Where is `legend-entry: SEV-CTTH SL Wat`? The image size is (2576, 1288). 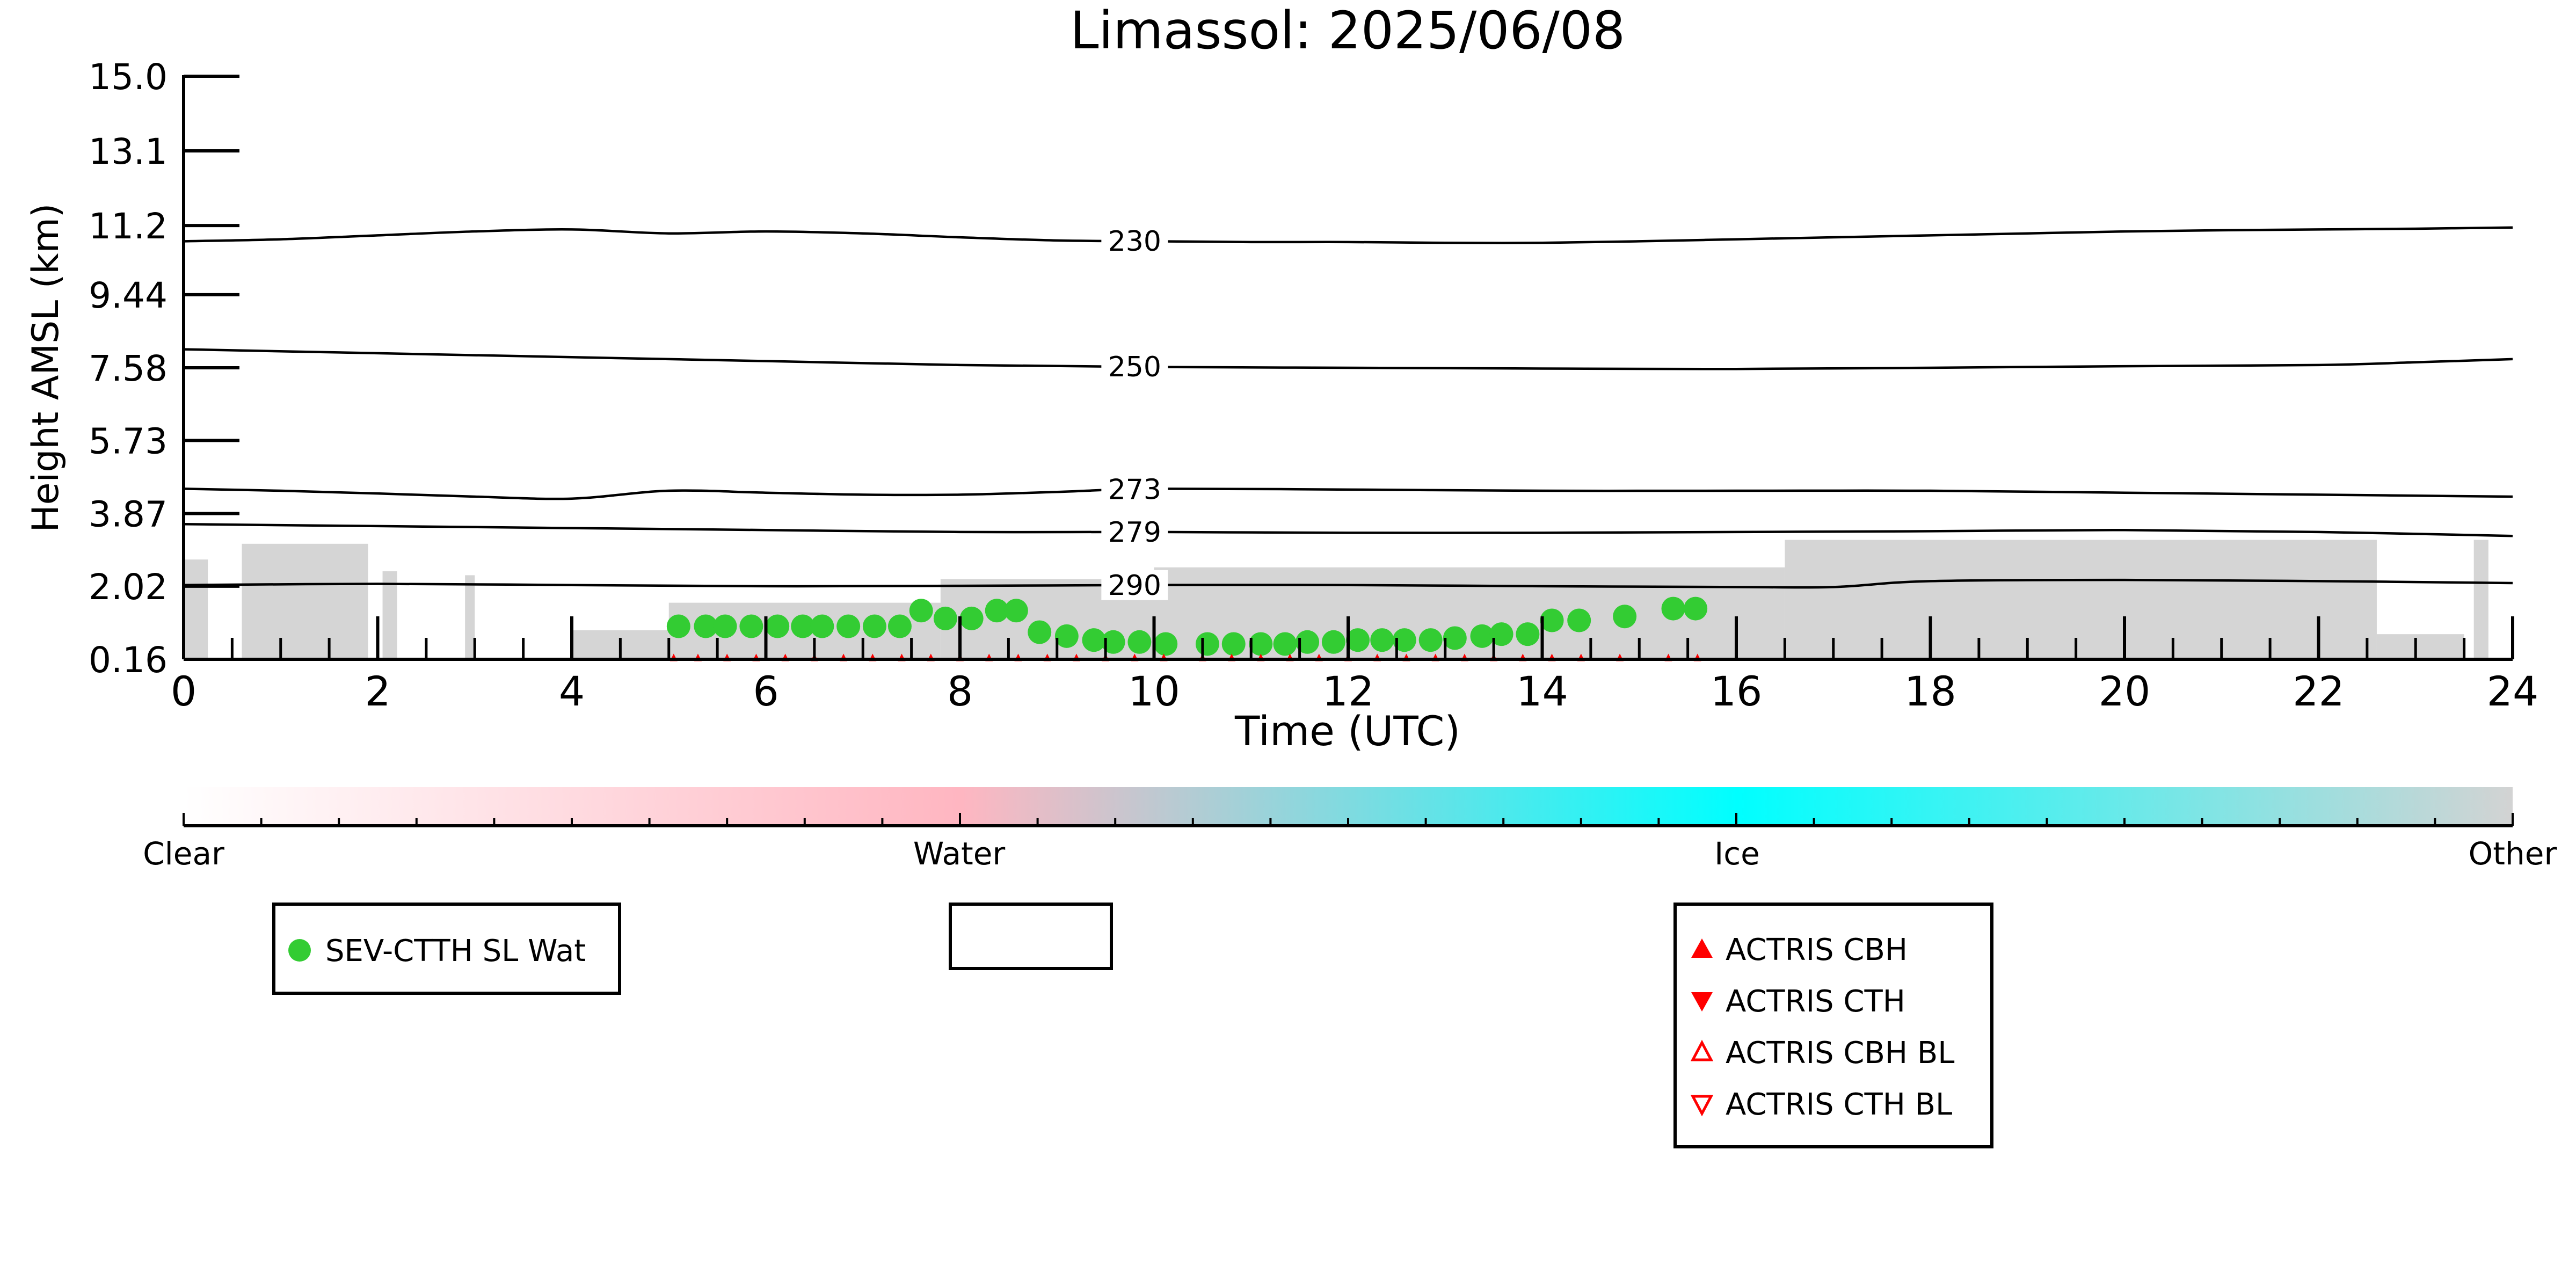 legend-entry: SEV-CTTH SL Wat is located at coordinates (455, 951).